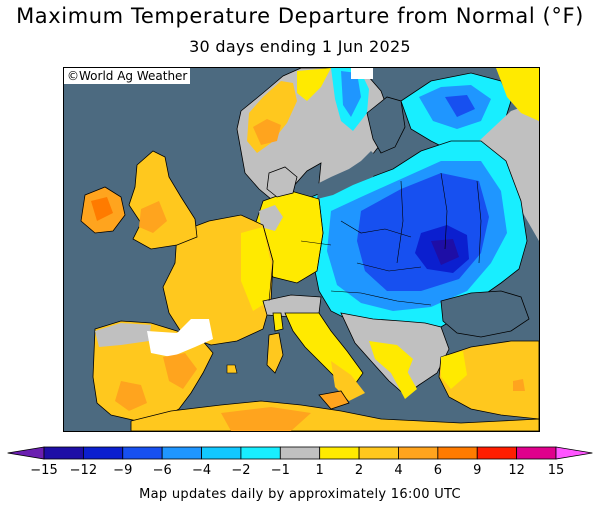  Describe the element at coordinates (232, 369) in the screenshot. I see `balearic-islands` at that location.